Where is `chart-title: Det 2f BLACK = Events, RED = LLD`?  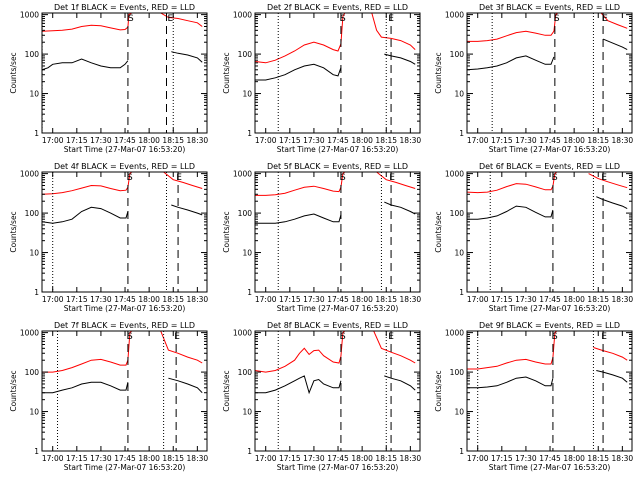 chart-title: Det 2f BLACK = Events, RED = LLD is located at coordinates (337, 7).